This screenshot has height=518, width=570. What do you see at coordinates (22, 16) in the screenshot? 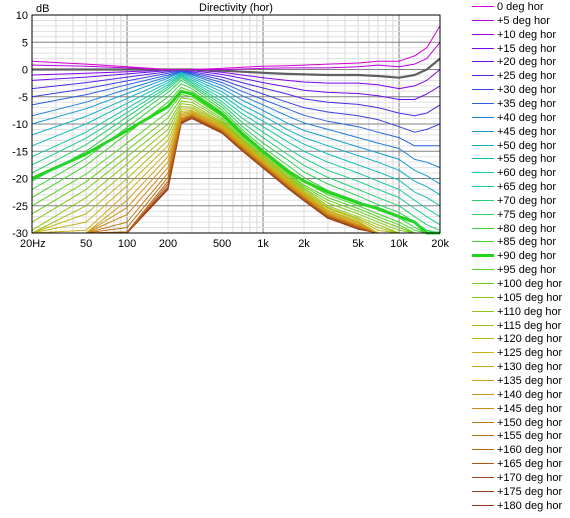
I see `y-tick-label: 10` at bounding box center [22, 16].